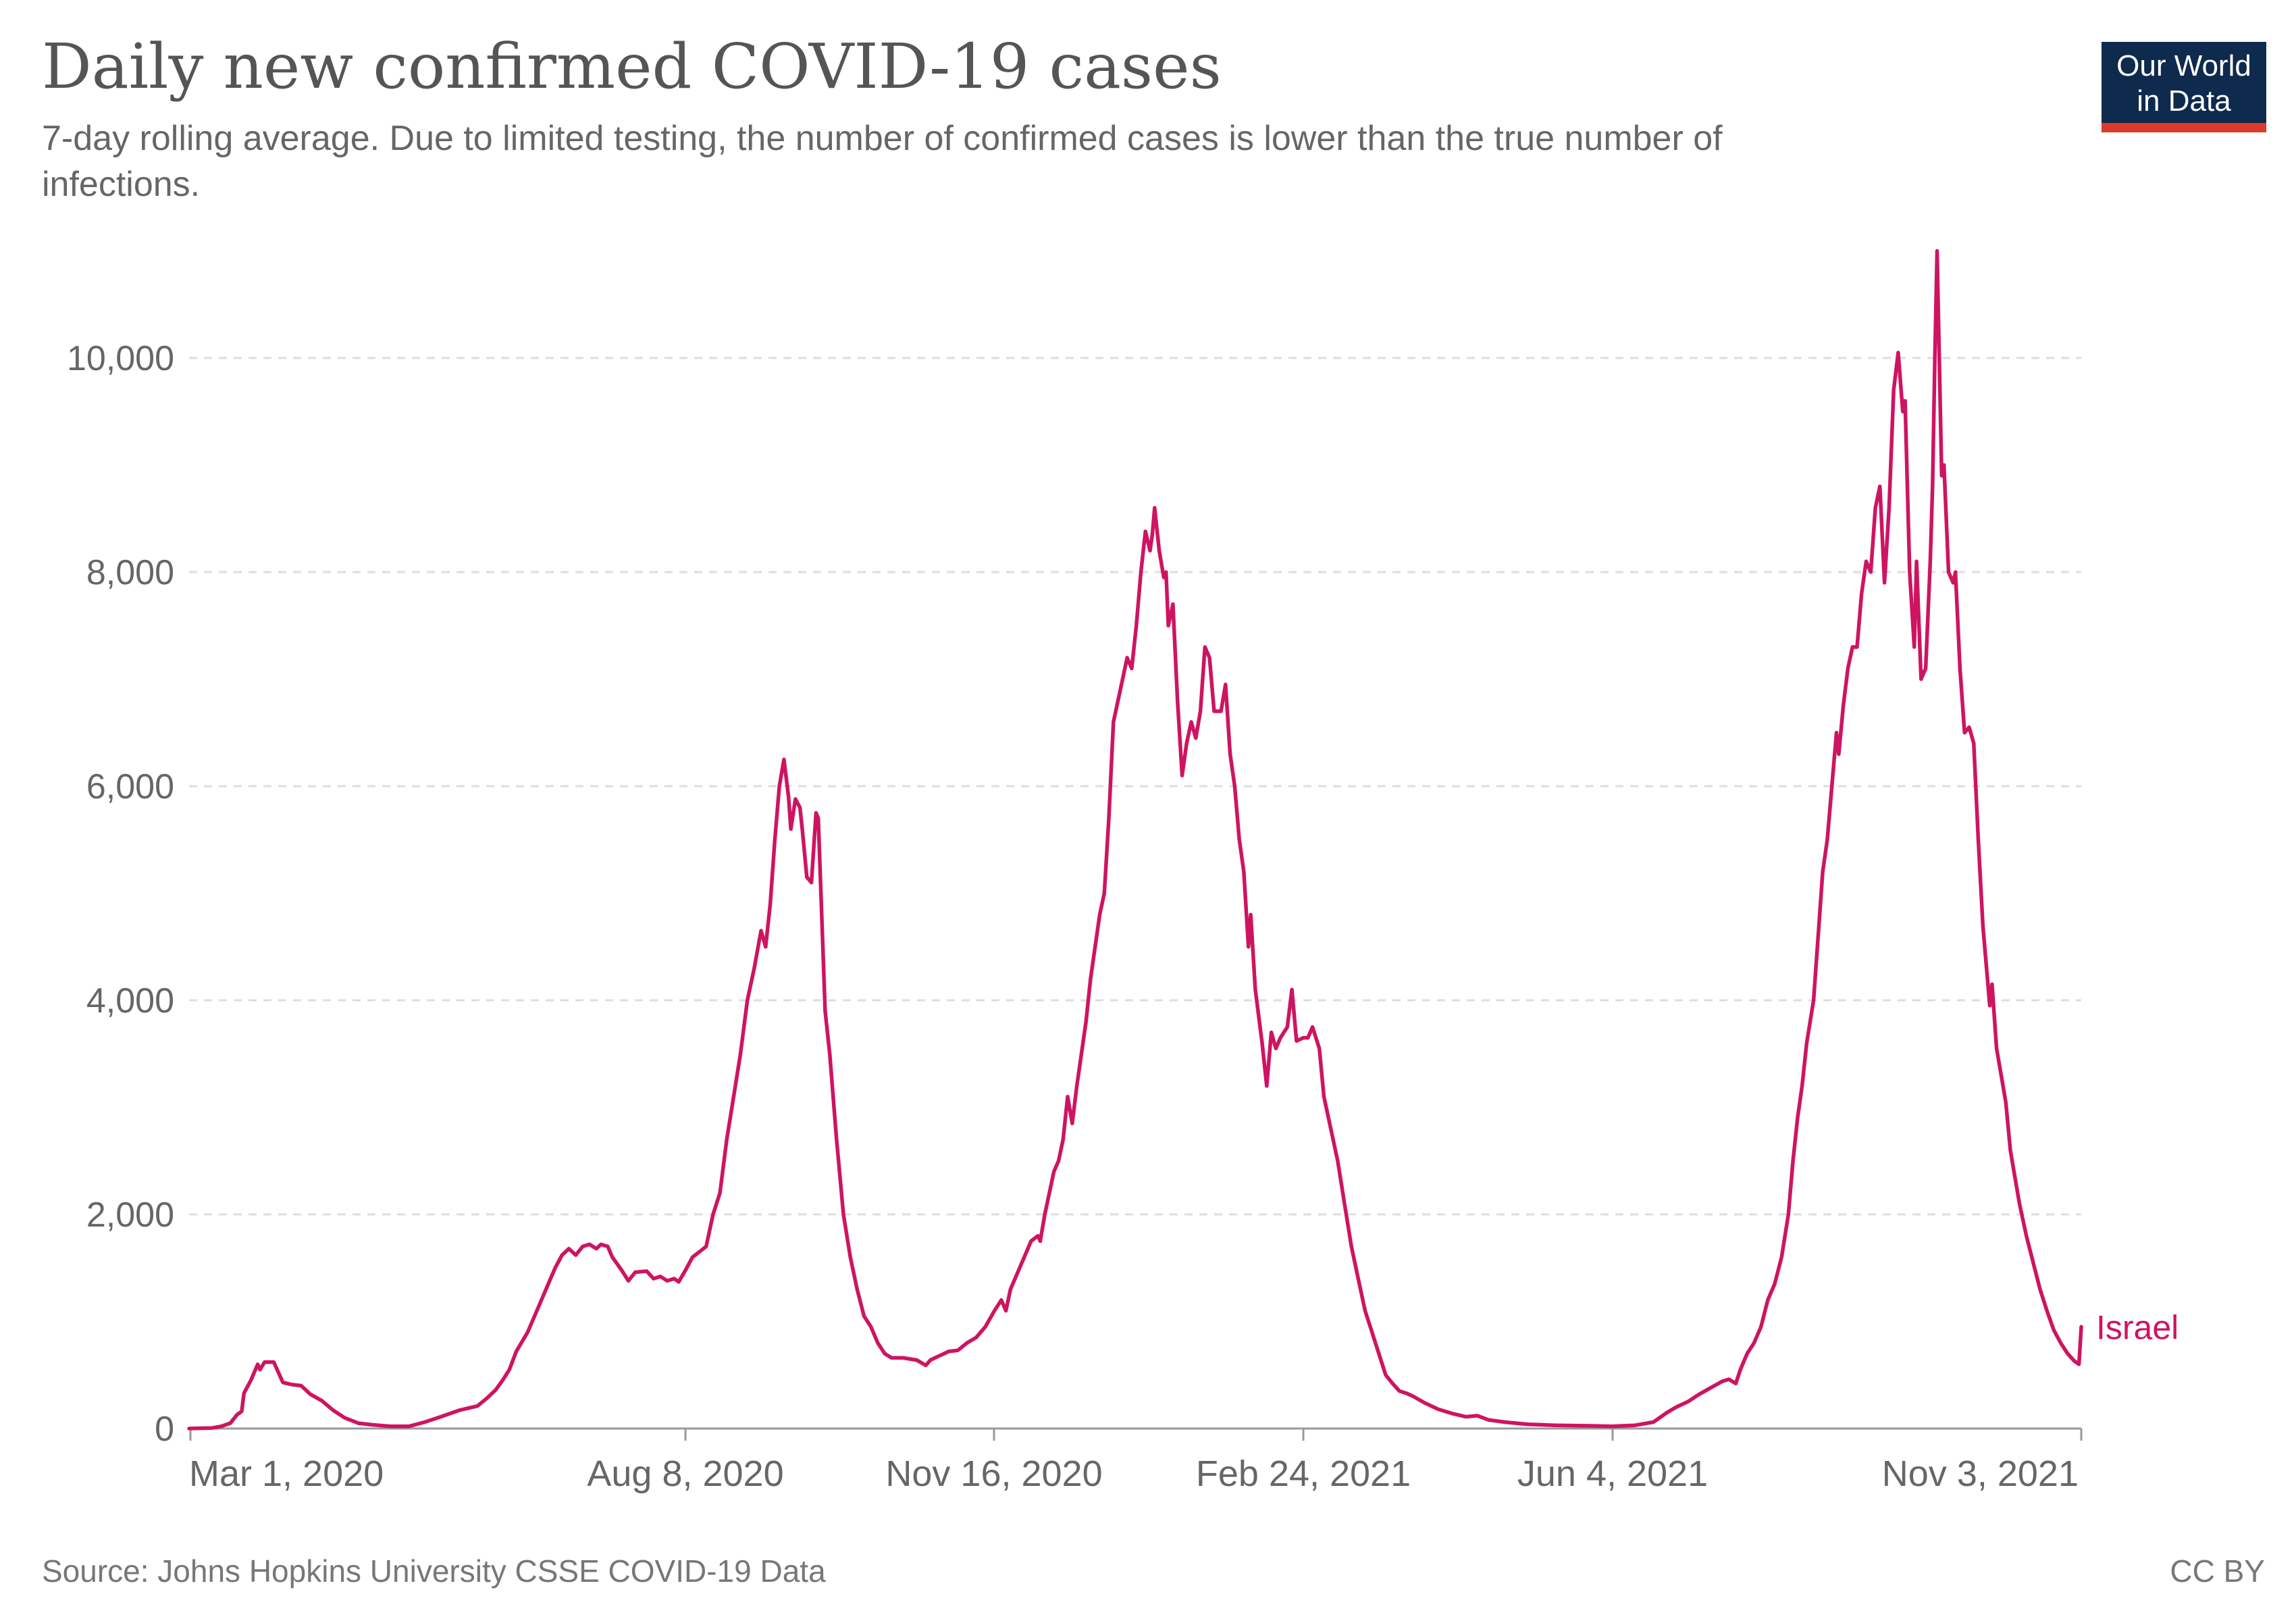  Describe the element at coordinates (286, 1473) in the screenshot. I see `x-tick-label-0: Mar 1, 2020` at that location.